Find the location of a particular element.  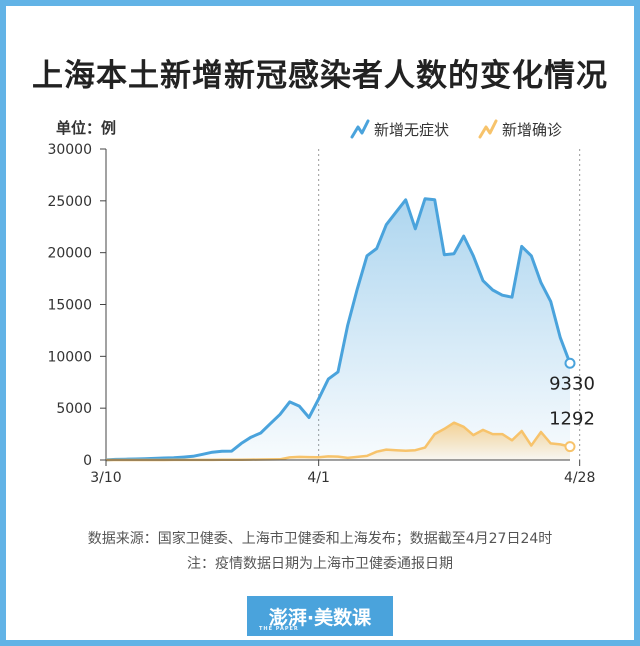

legend-label: 新增确诊 is located at coordinates (532, 130).